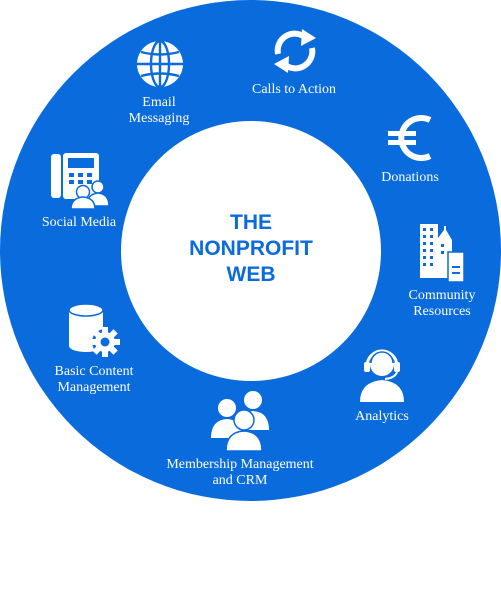  What do you see at coordinates (382, 375) in the screenshot?
I see `headset-user-icon` at bounding box center [382, 375].